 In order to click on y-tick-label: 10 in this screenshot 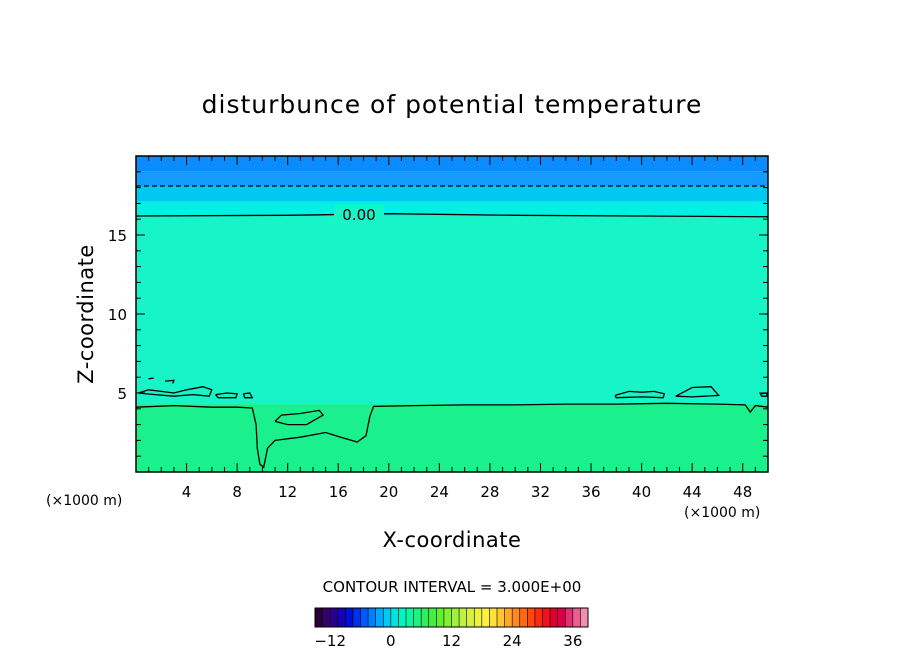, I will do `click(117, 315)`.